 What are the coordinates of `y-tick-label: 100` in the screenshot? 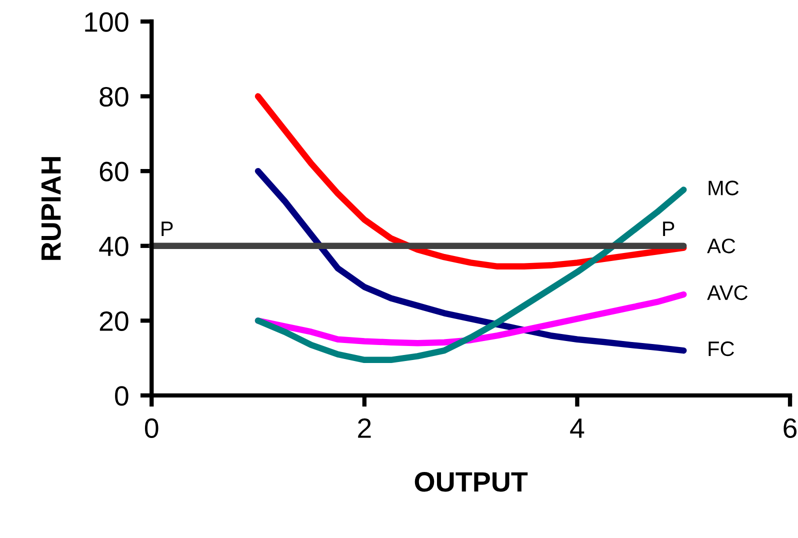 It's located at (106, 22).